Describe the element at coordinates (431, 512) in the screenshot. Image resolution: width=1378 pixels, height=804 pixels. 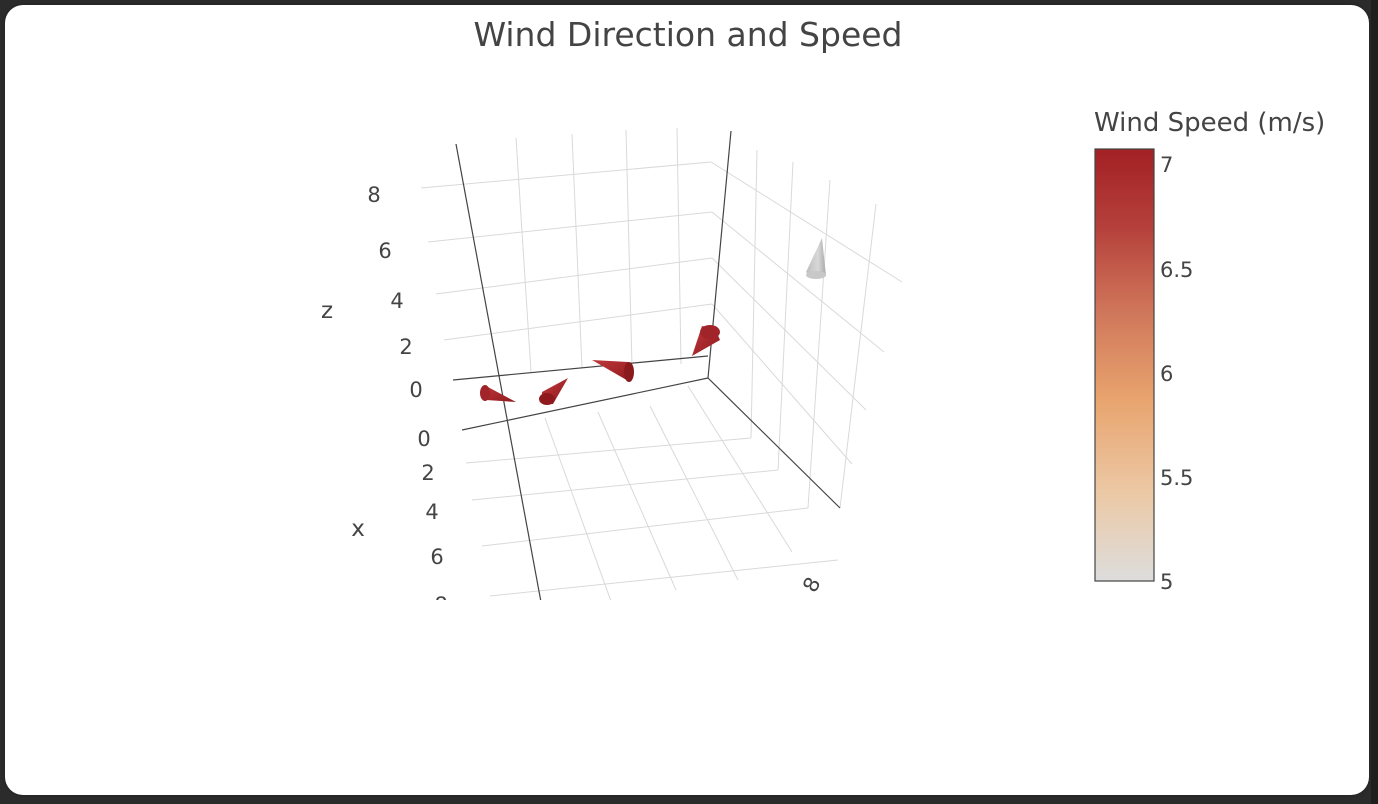
I see `x-tick: 4` at that location.